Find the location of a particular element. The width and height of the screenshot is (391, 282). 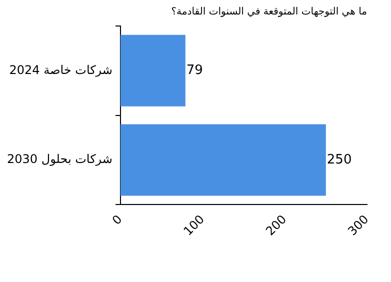

y-tick-label: شركات خاصة 2024 is located at coordinates (60, 69).